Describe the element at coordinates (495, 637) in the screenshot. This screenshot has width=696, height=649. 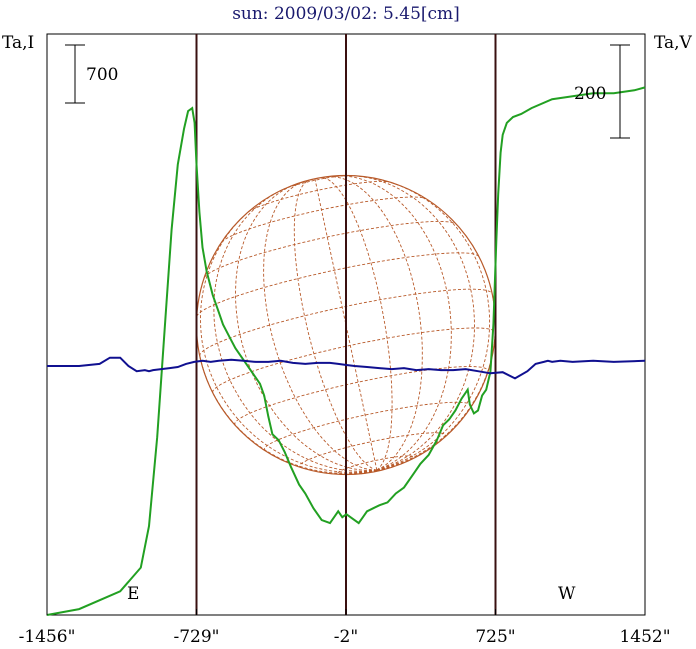
I see `x-tick-label: 725"` at that location.